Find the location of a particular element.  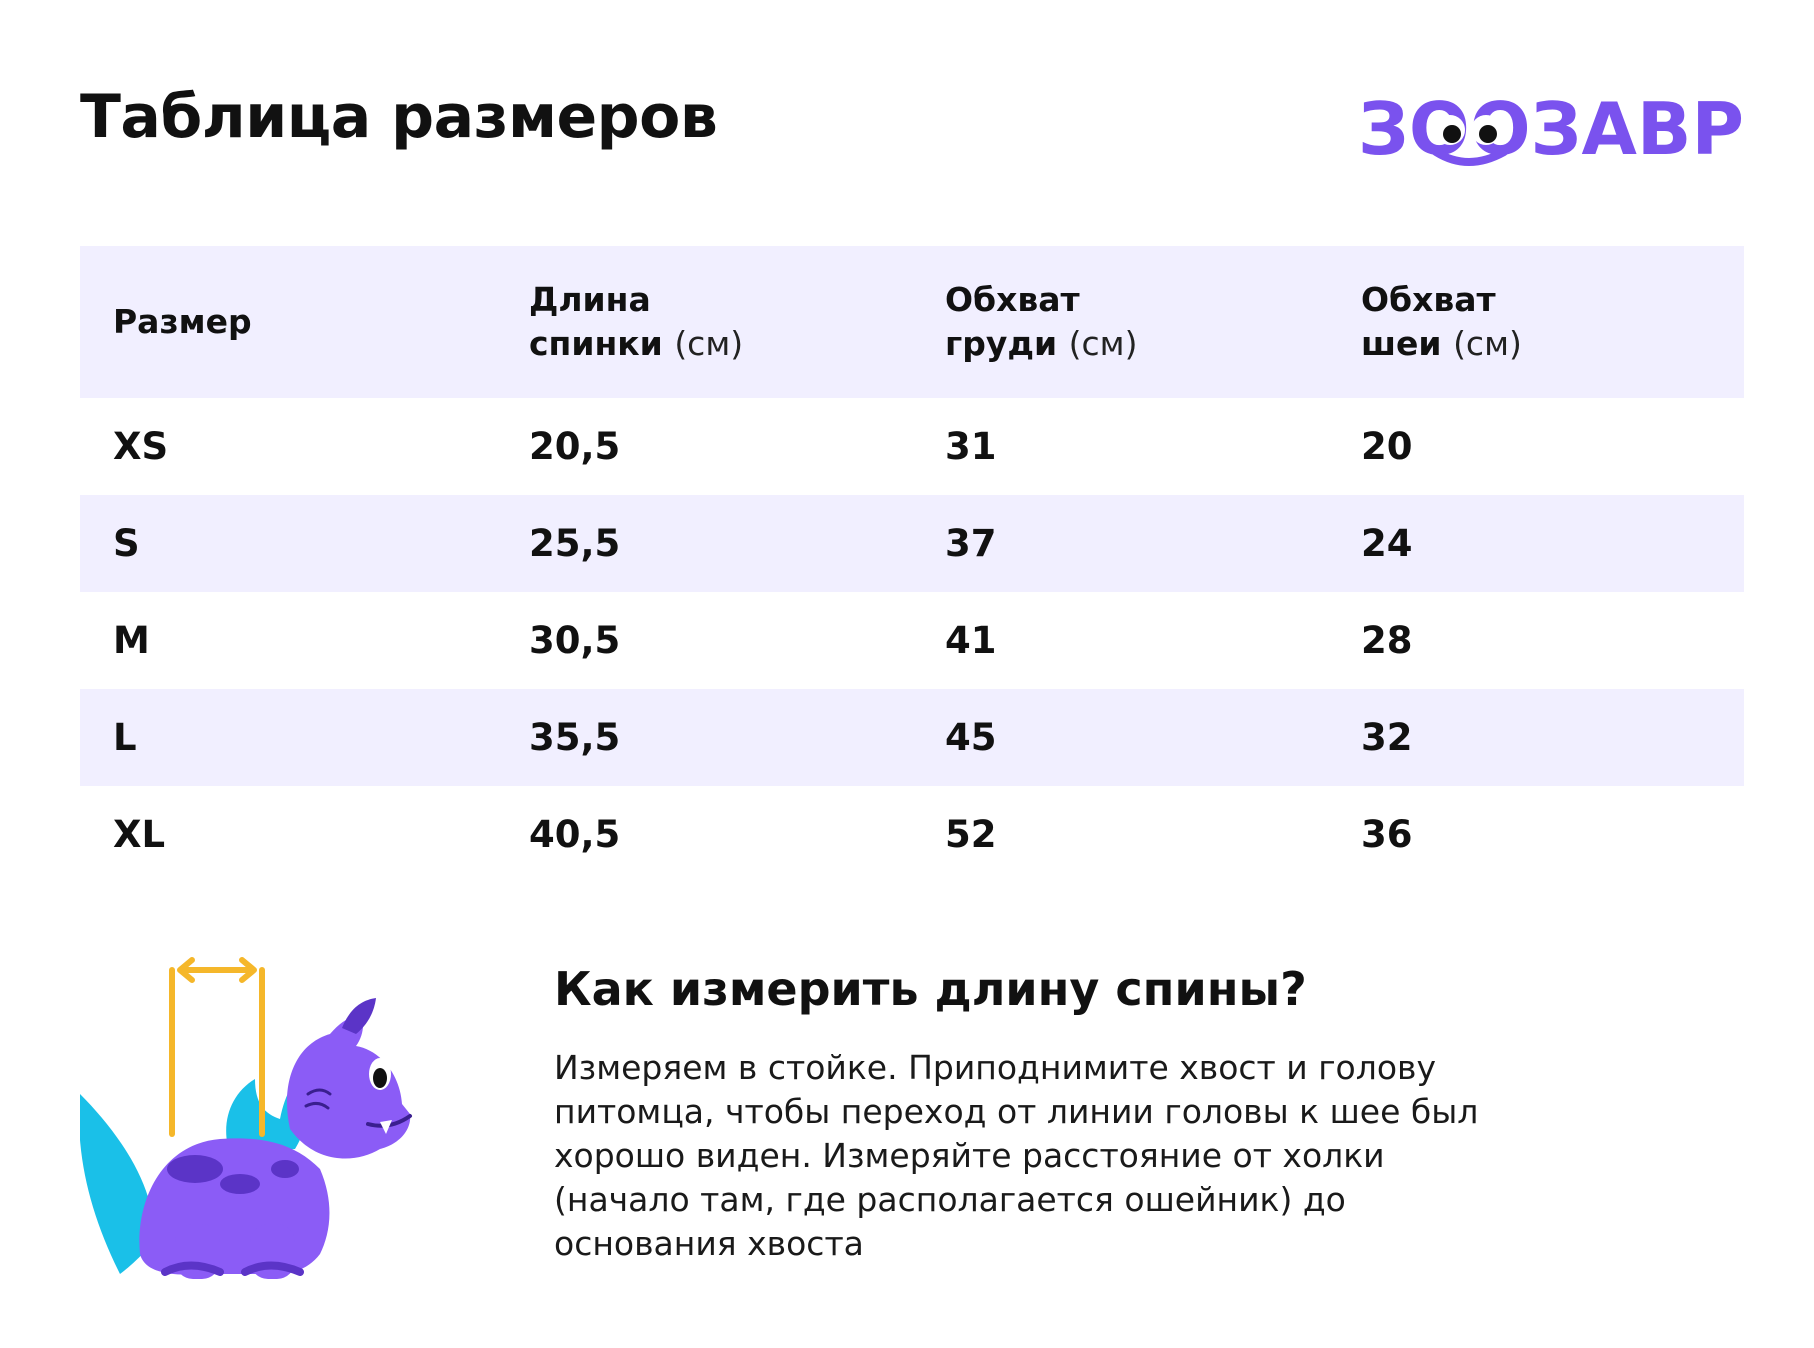

column-header-chest: Обхват груди (см) is located at coordinates (1041, 321).